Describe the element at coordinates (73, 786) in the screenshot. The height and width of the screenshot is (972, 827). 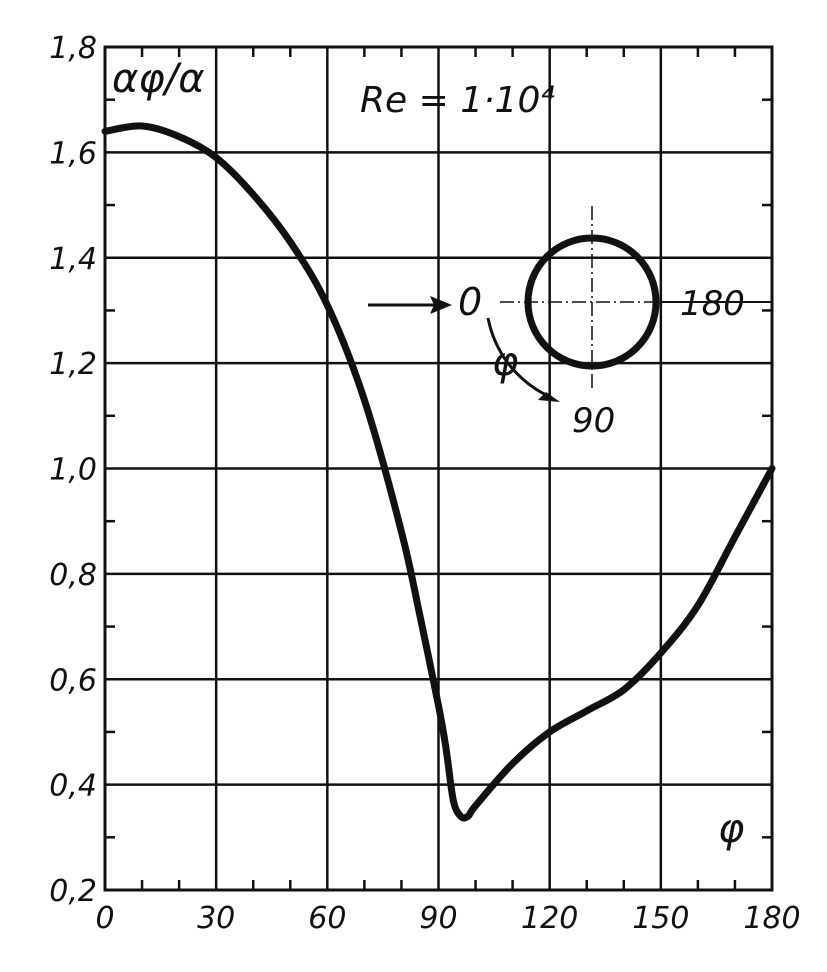
I see `y-tick-label: 0,4` at that location.